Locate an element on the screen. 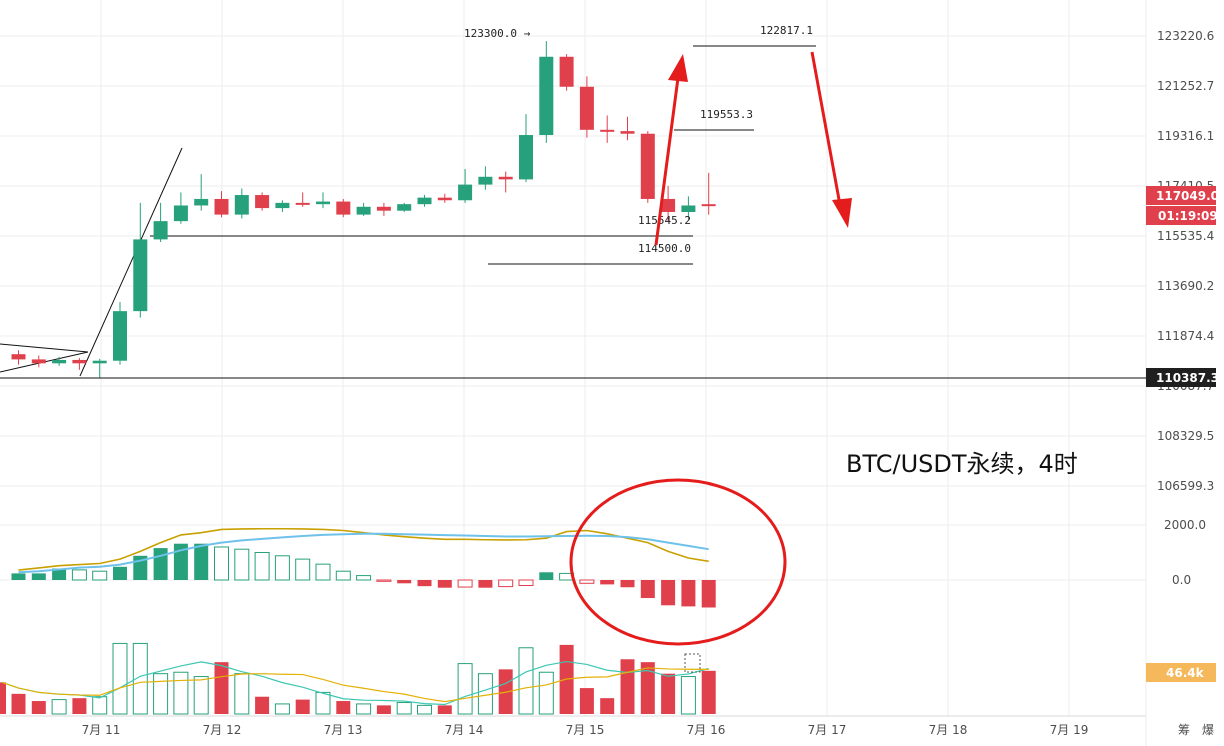  volume-ma-gold is located at coordinates (355, 685).